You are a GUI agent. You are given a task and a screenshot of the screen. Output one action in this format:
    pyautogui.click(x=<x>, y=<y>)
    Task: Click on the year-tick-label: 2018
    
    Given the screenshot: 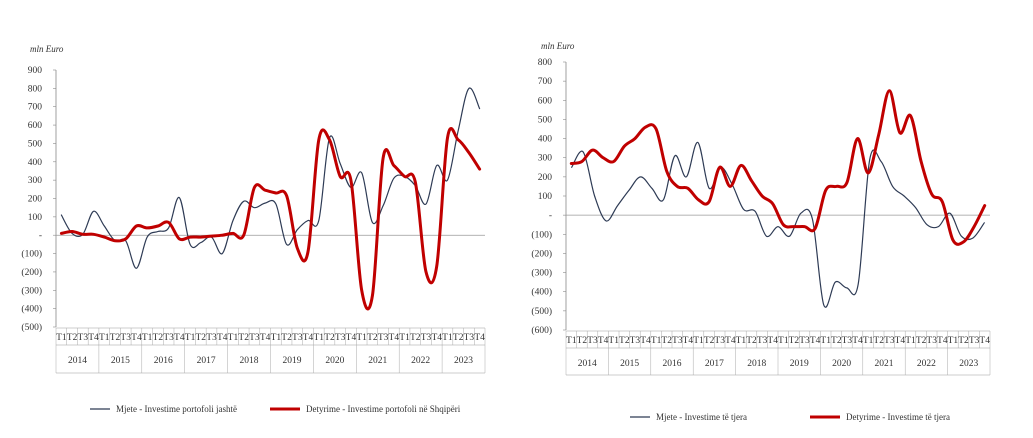 What is the action you would take?
    pyautogui.click(x=756, y=364)
    